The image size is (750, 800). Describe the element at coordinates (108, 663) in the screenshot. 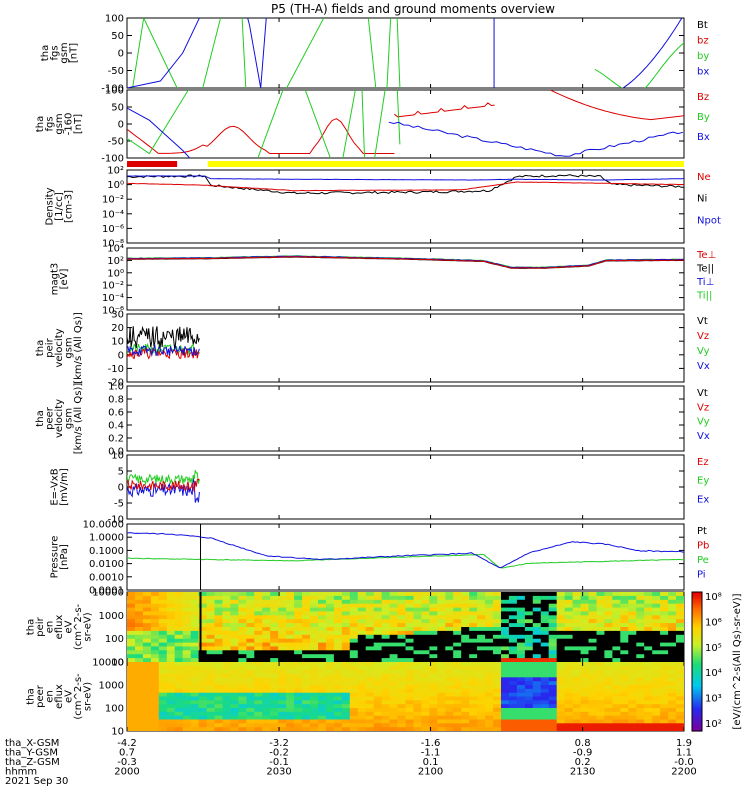

I see `y-tick-label: 10000` at that location.